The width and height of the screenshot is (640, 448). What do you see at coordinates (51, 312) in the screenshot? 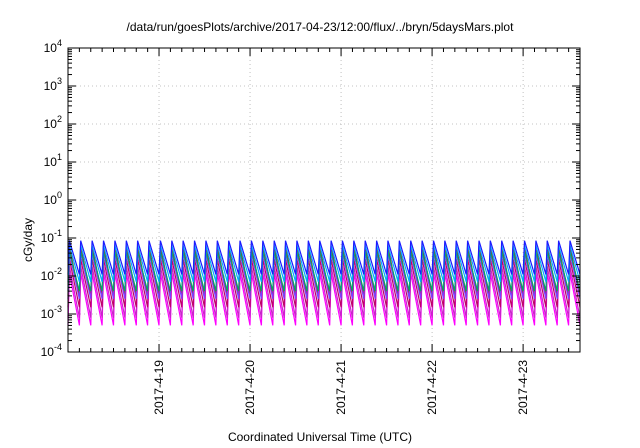
I see `y-tick-label: 10⁻³` at bounding box center [51, 312].